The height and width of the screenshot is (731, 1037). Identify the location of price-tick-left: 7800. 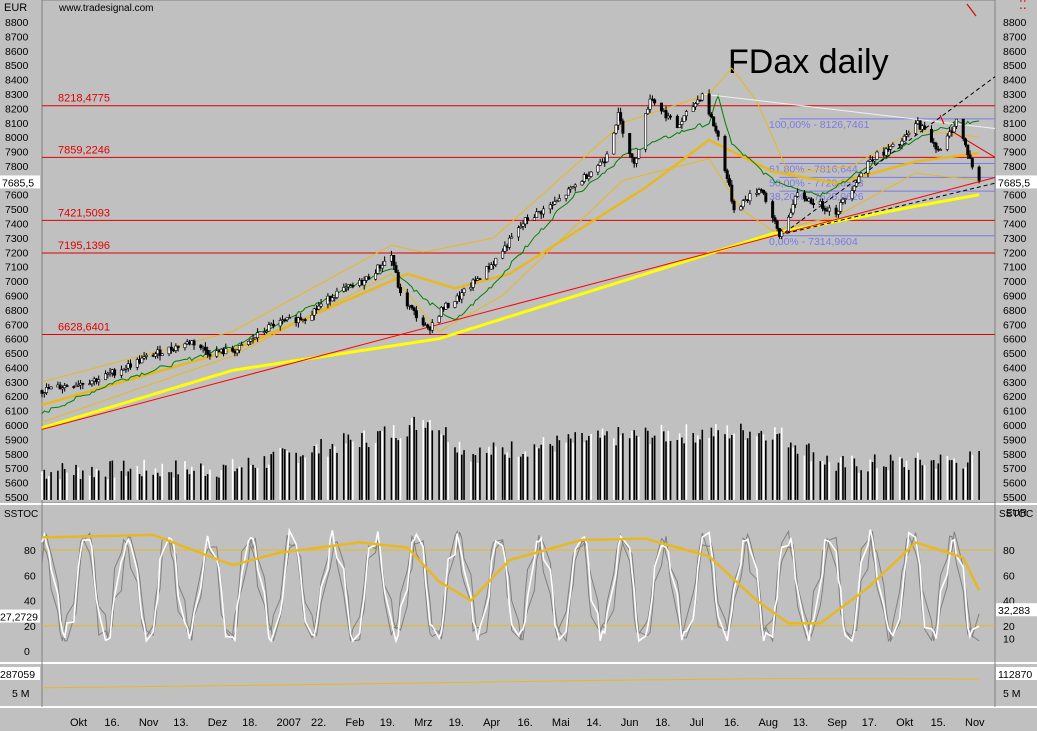
(17, 167).